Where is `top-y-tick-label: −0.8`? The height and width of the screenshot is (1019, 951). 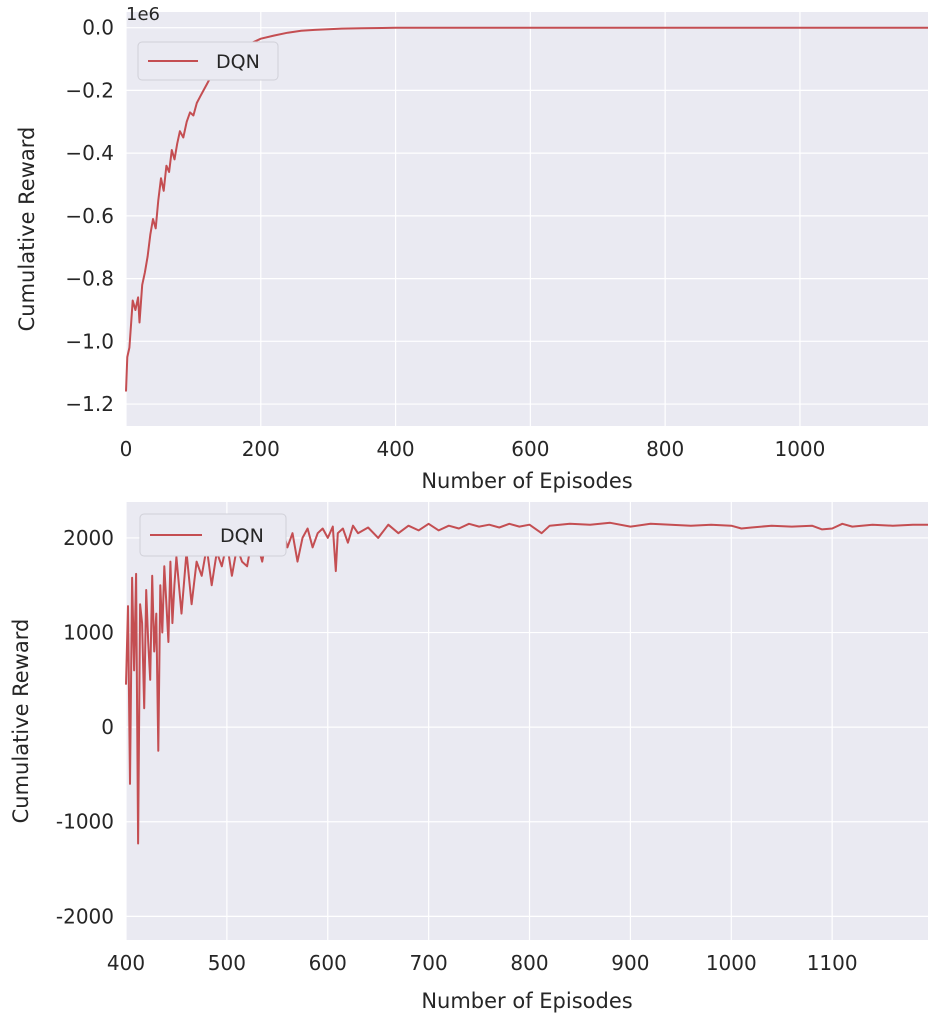
top-y-tick-label: −0.8 is located at coordinates (89, 279).